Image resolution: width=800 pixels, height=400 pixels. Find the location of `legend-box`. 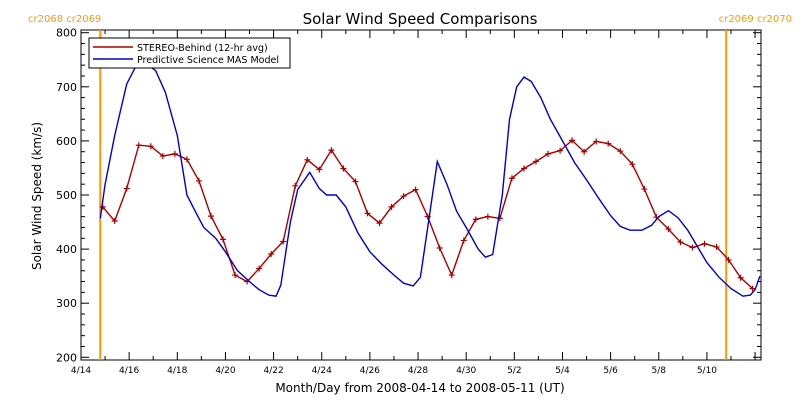

legend-box is located at coordinates (189, 53).